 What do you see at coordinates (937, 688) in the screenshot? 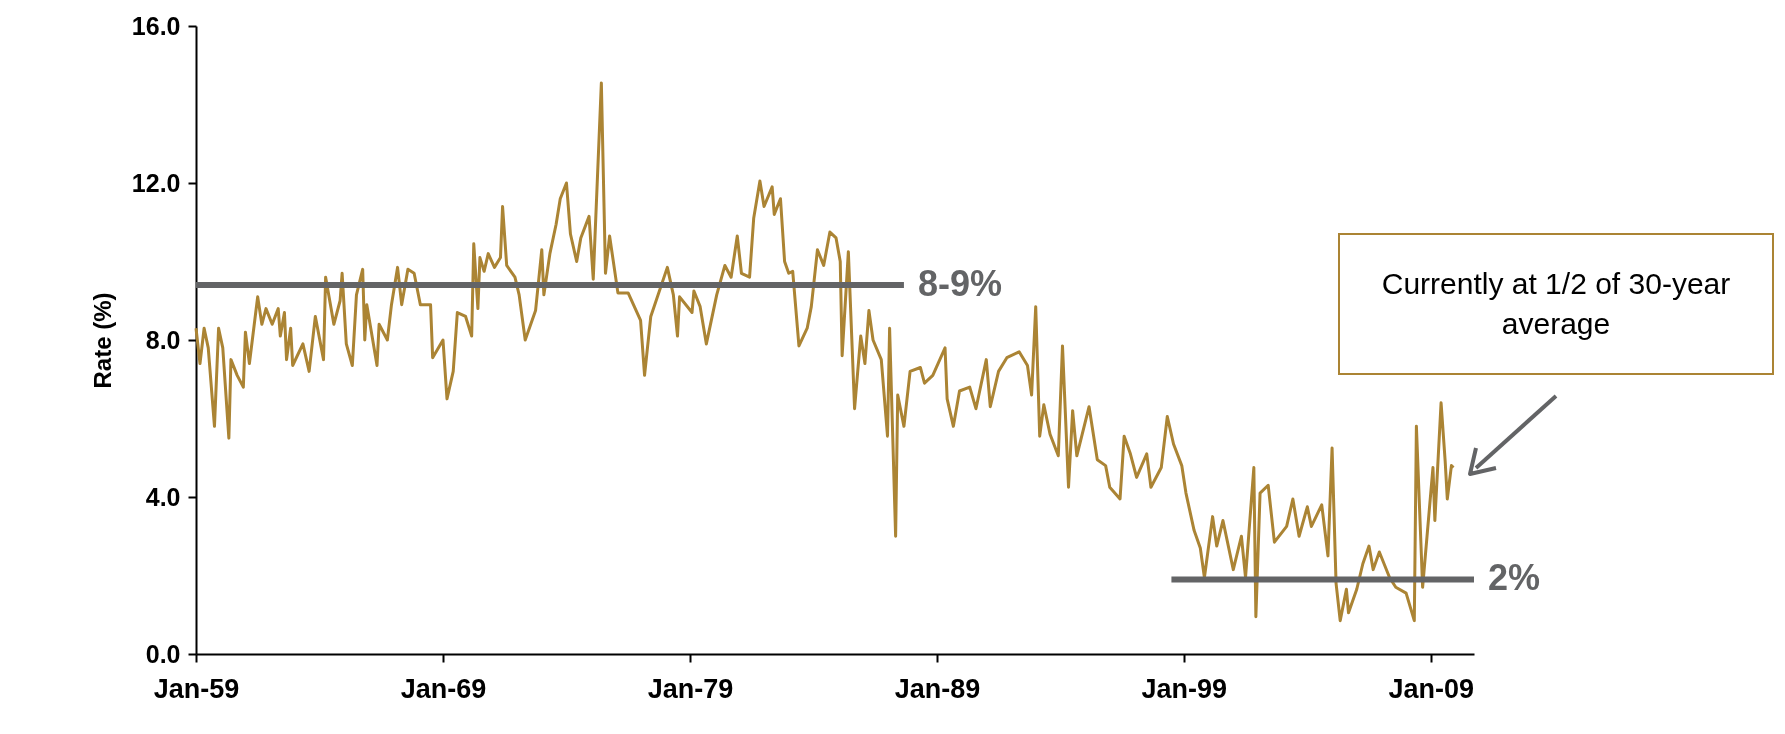
I see `x-tick-label: Jan-89` at bounding box center [937, 688].